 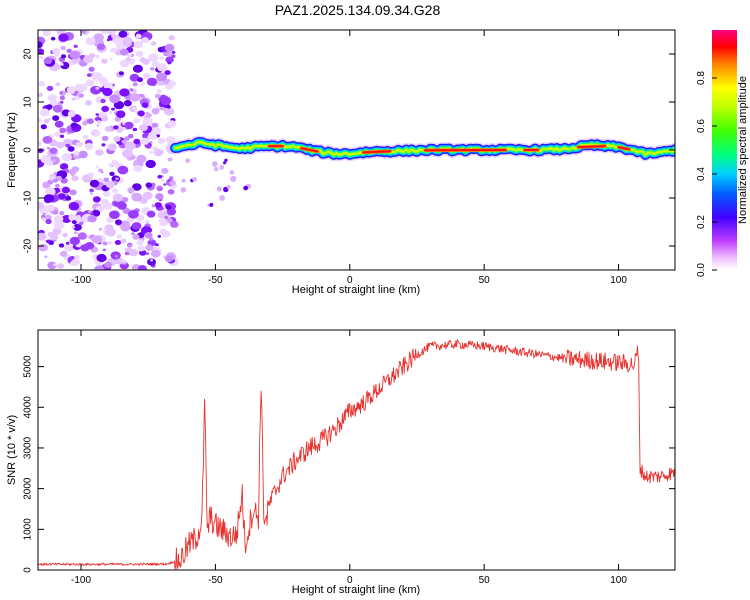 I want to click on y-tick-label: -20, so click(x=28, y=245).